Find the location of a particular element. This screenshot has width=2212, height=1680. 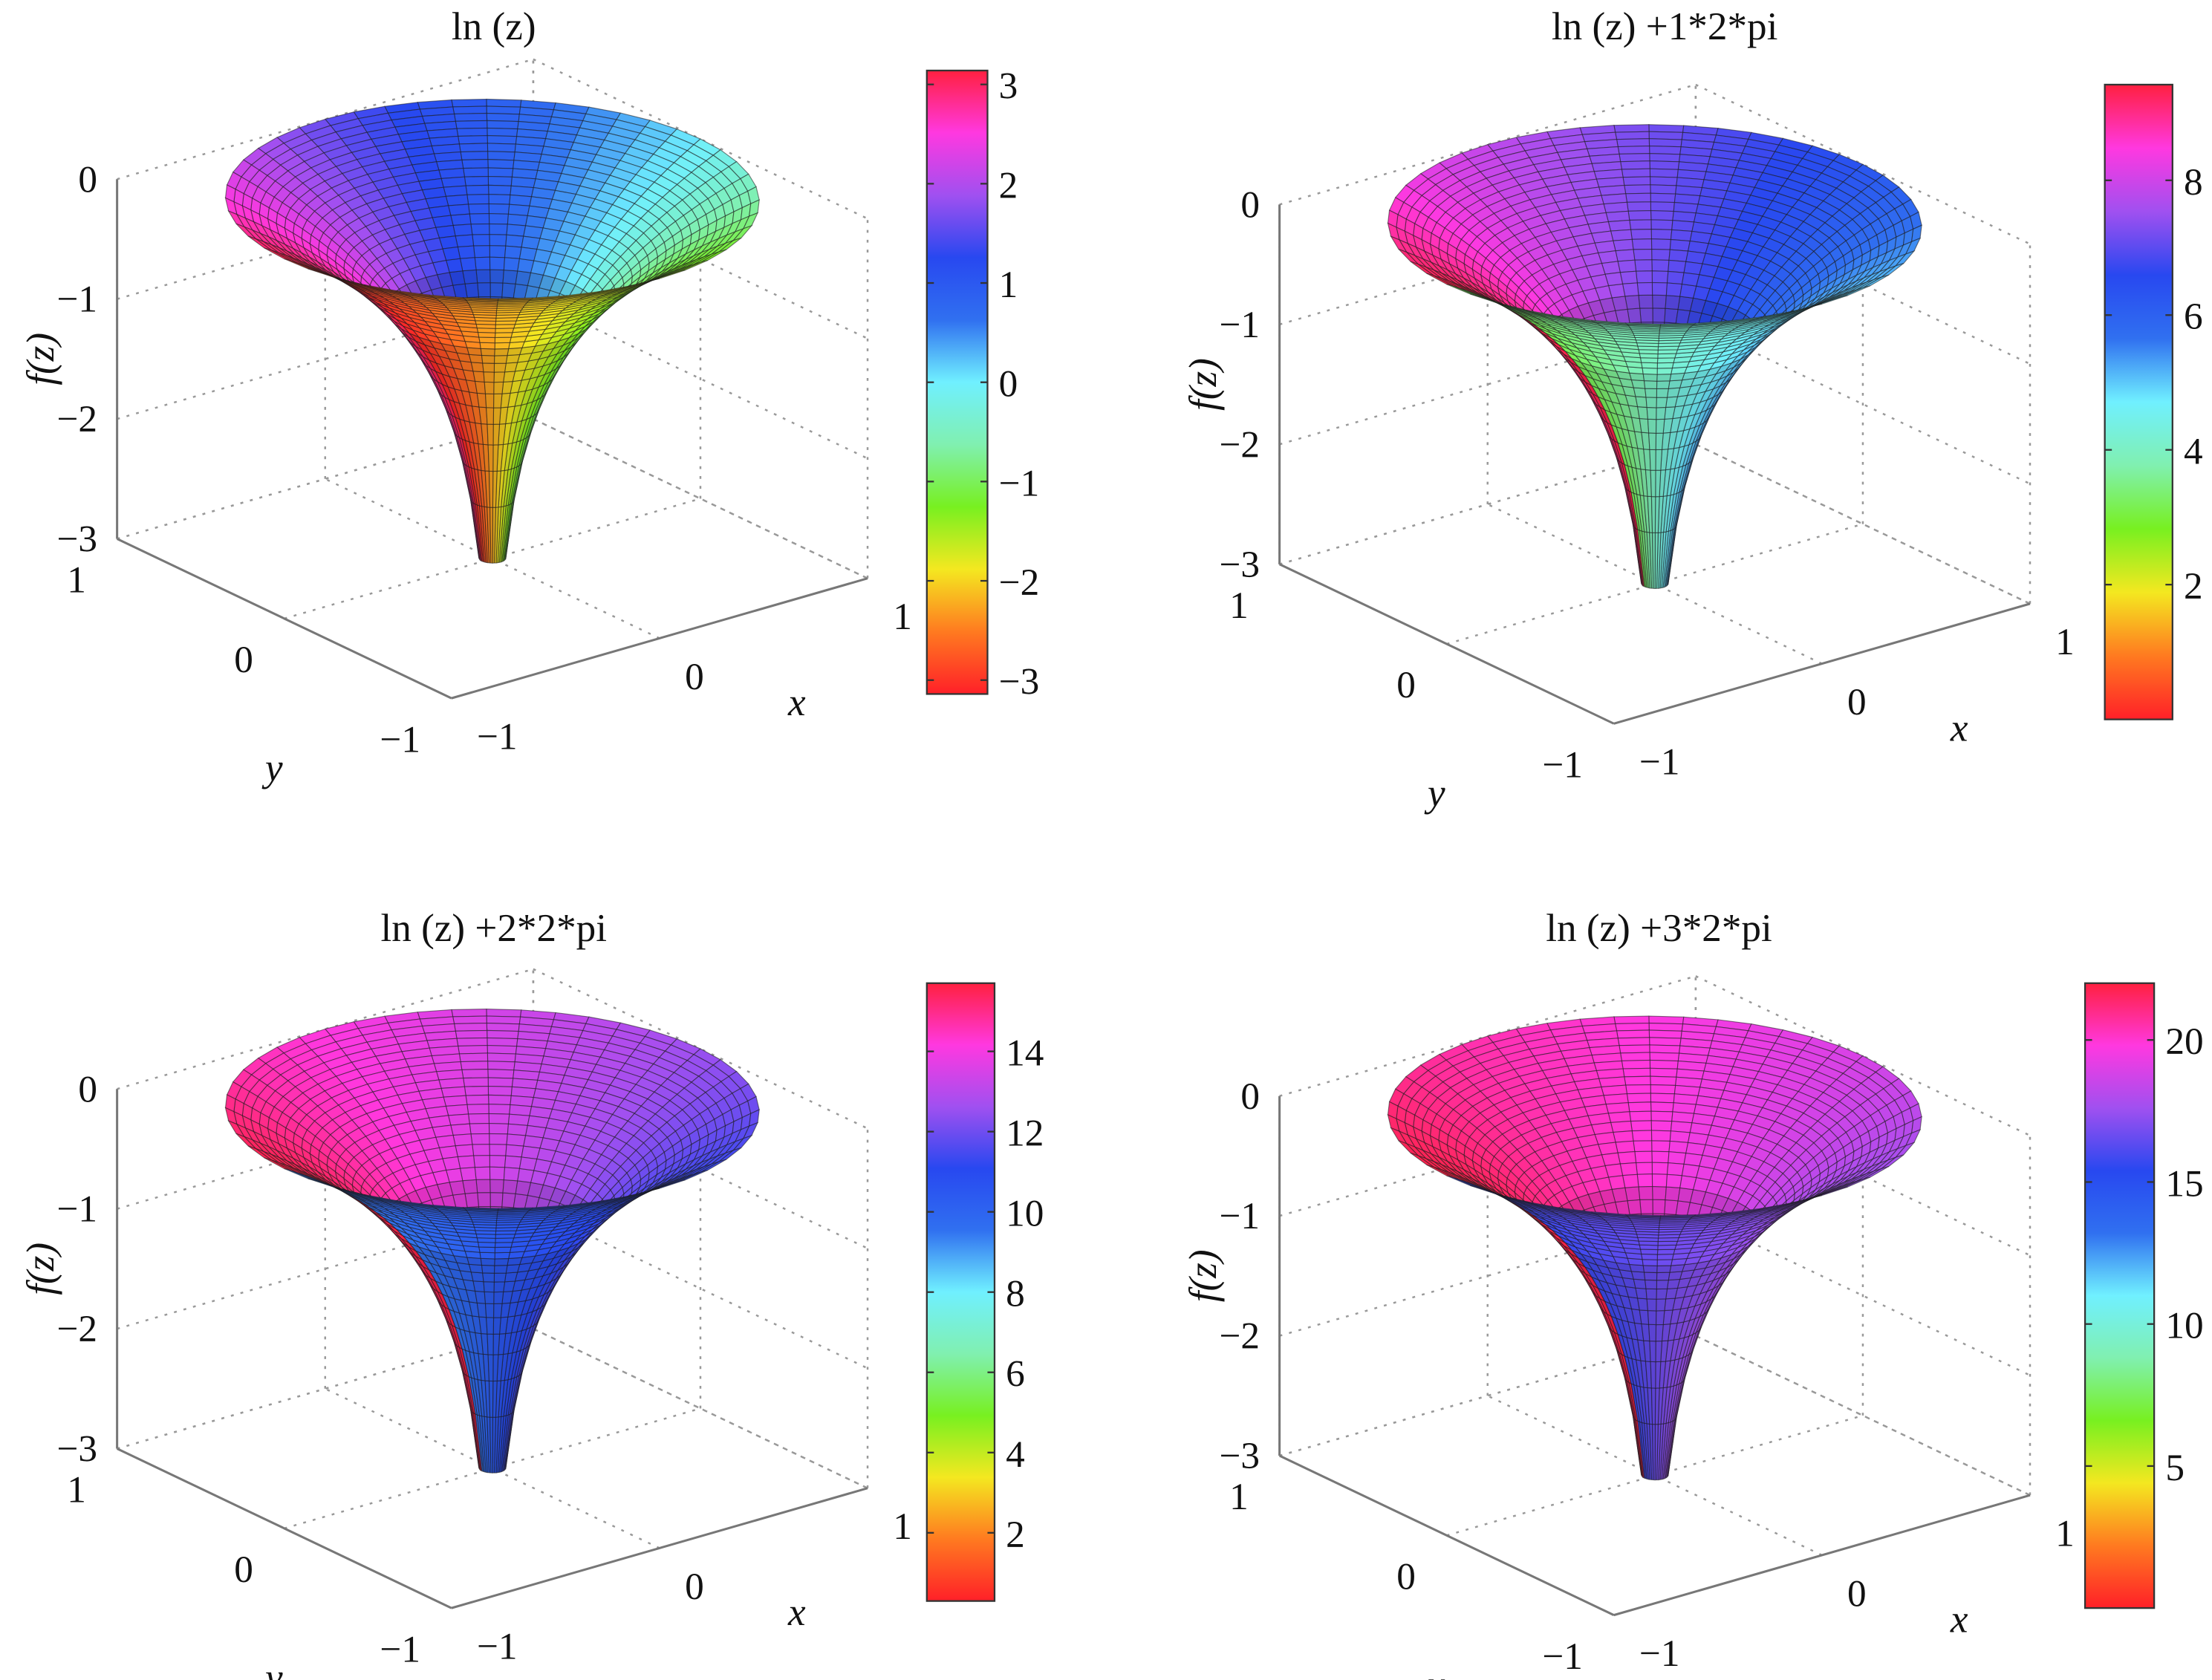

z-tick-label: −3 is located at coordinates (77, 1449).